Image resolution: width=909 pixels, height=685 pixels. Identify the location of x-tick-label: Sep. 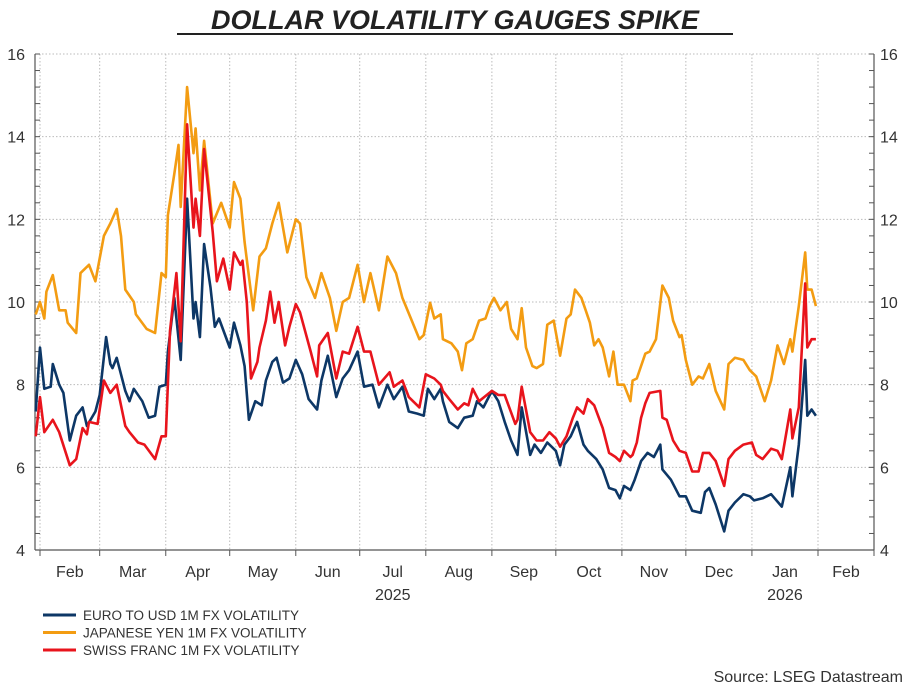
(524, 572).